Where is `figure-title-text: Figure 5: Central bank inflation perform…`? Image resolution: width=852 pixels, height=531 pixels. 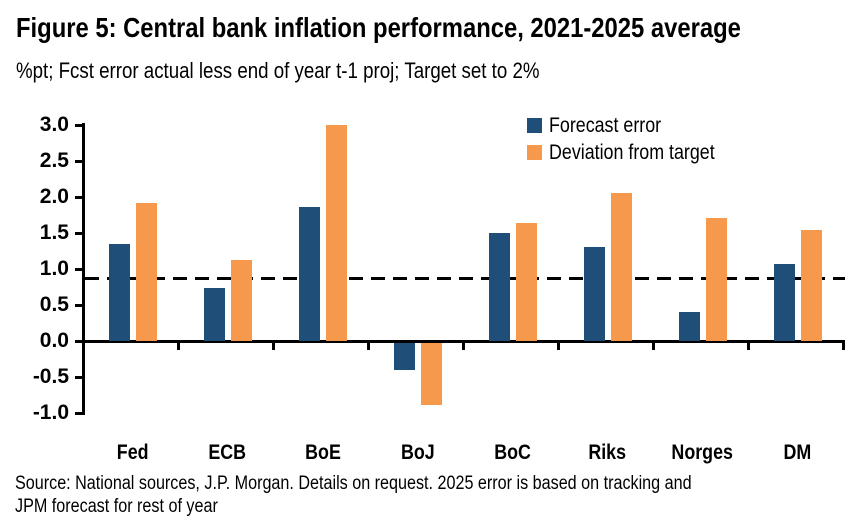 figure-title-text: Figure 5: Central bank inflation perform… is located at coordinates (378, 27).